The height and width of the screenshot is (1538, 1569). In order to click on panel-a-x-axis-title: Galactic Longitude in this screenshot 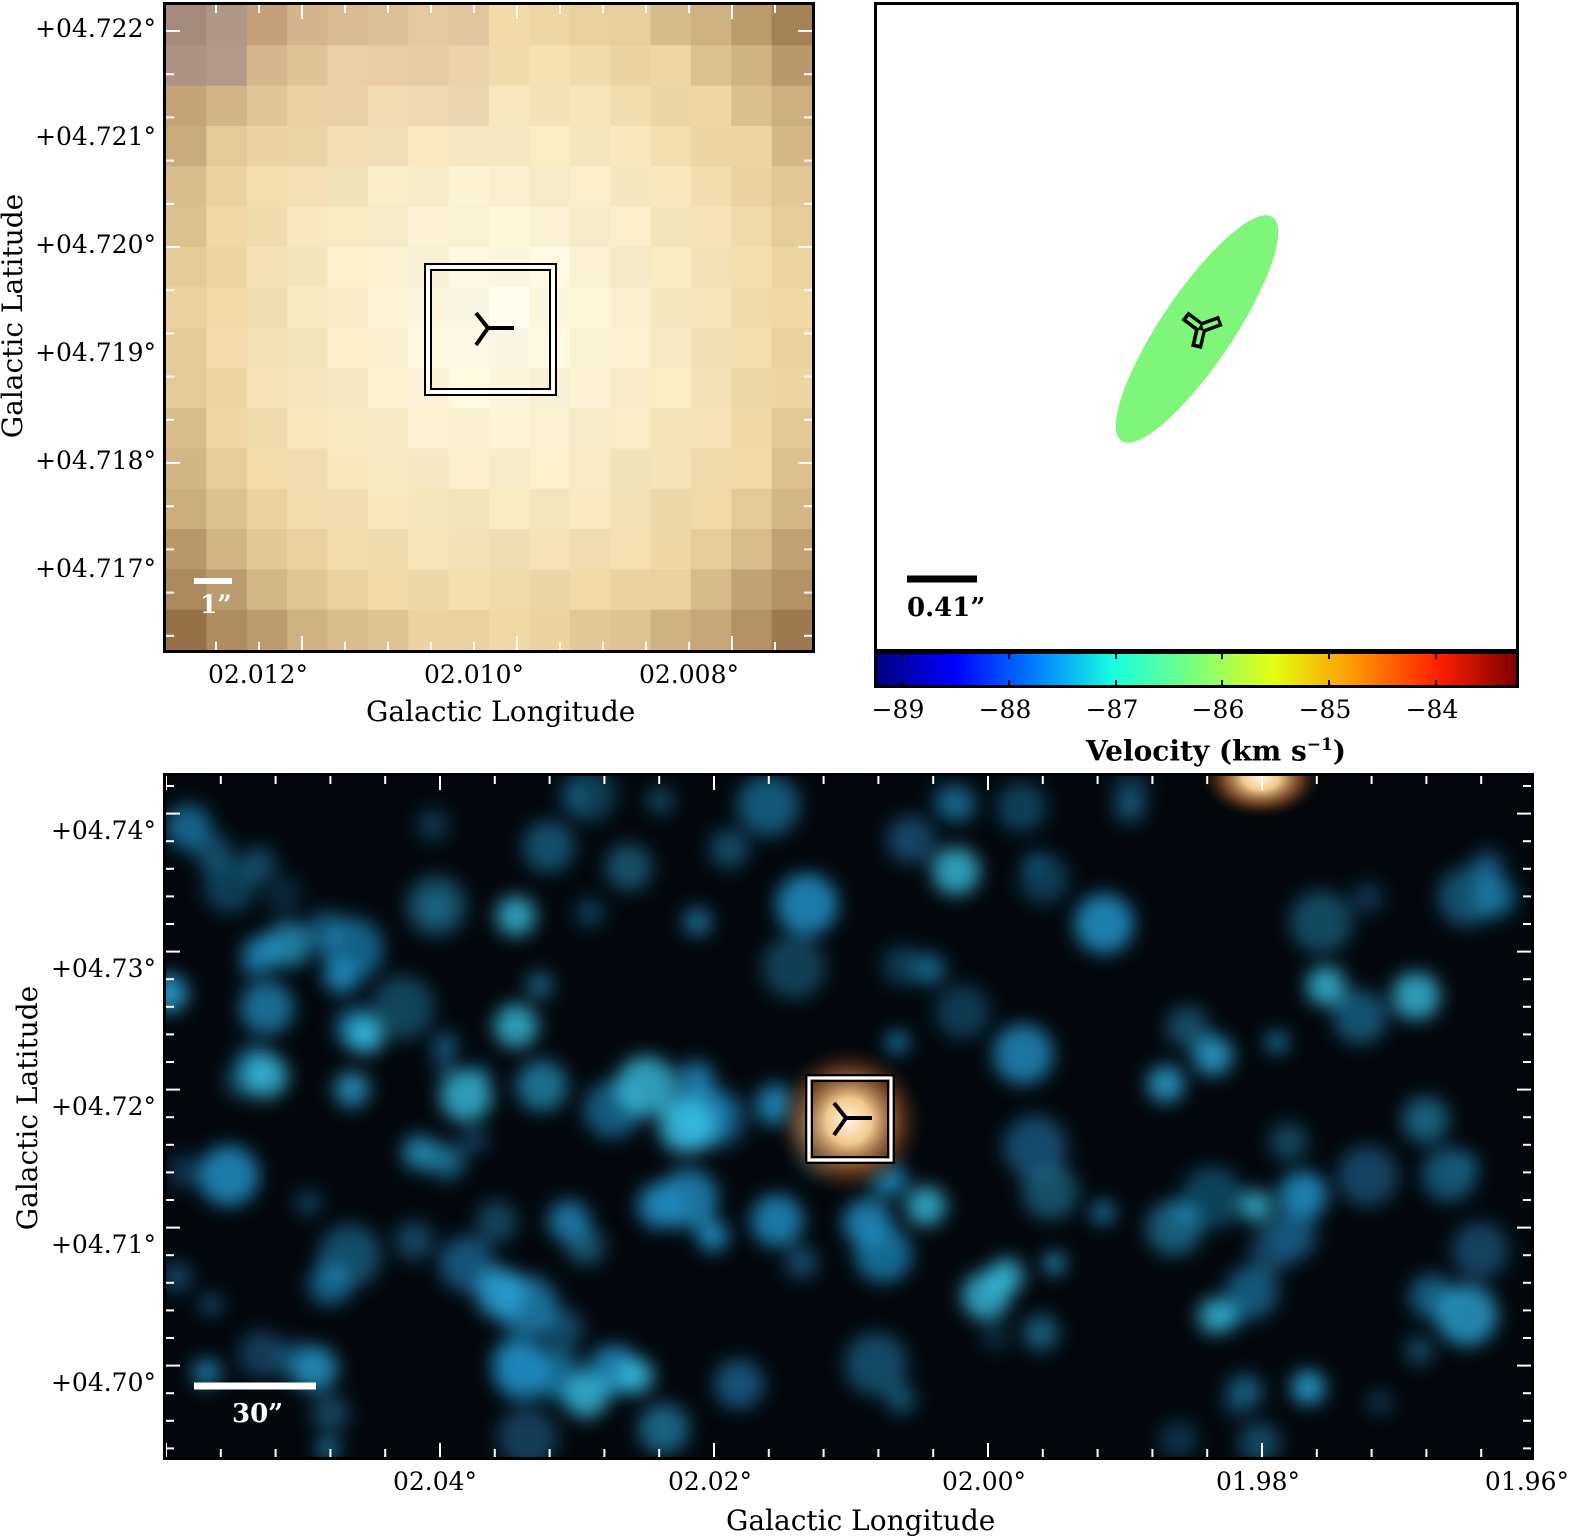, I will do `click(501, 711)`.